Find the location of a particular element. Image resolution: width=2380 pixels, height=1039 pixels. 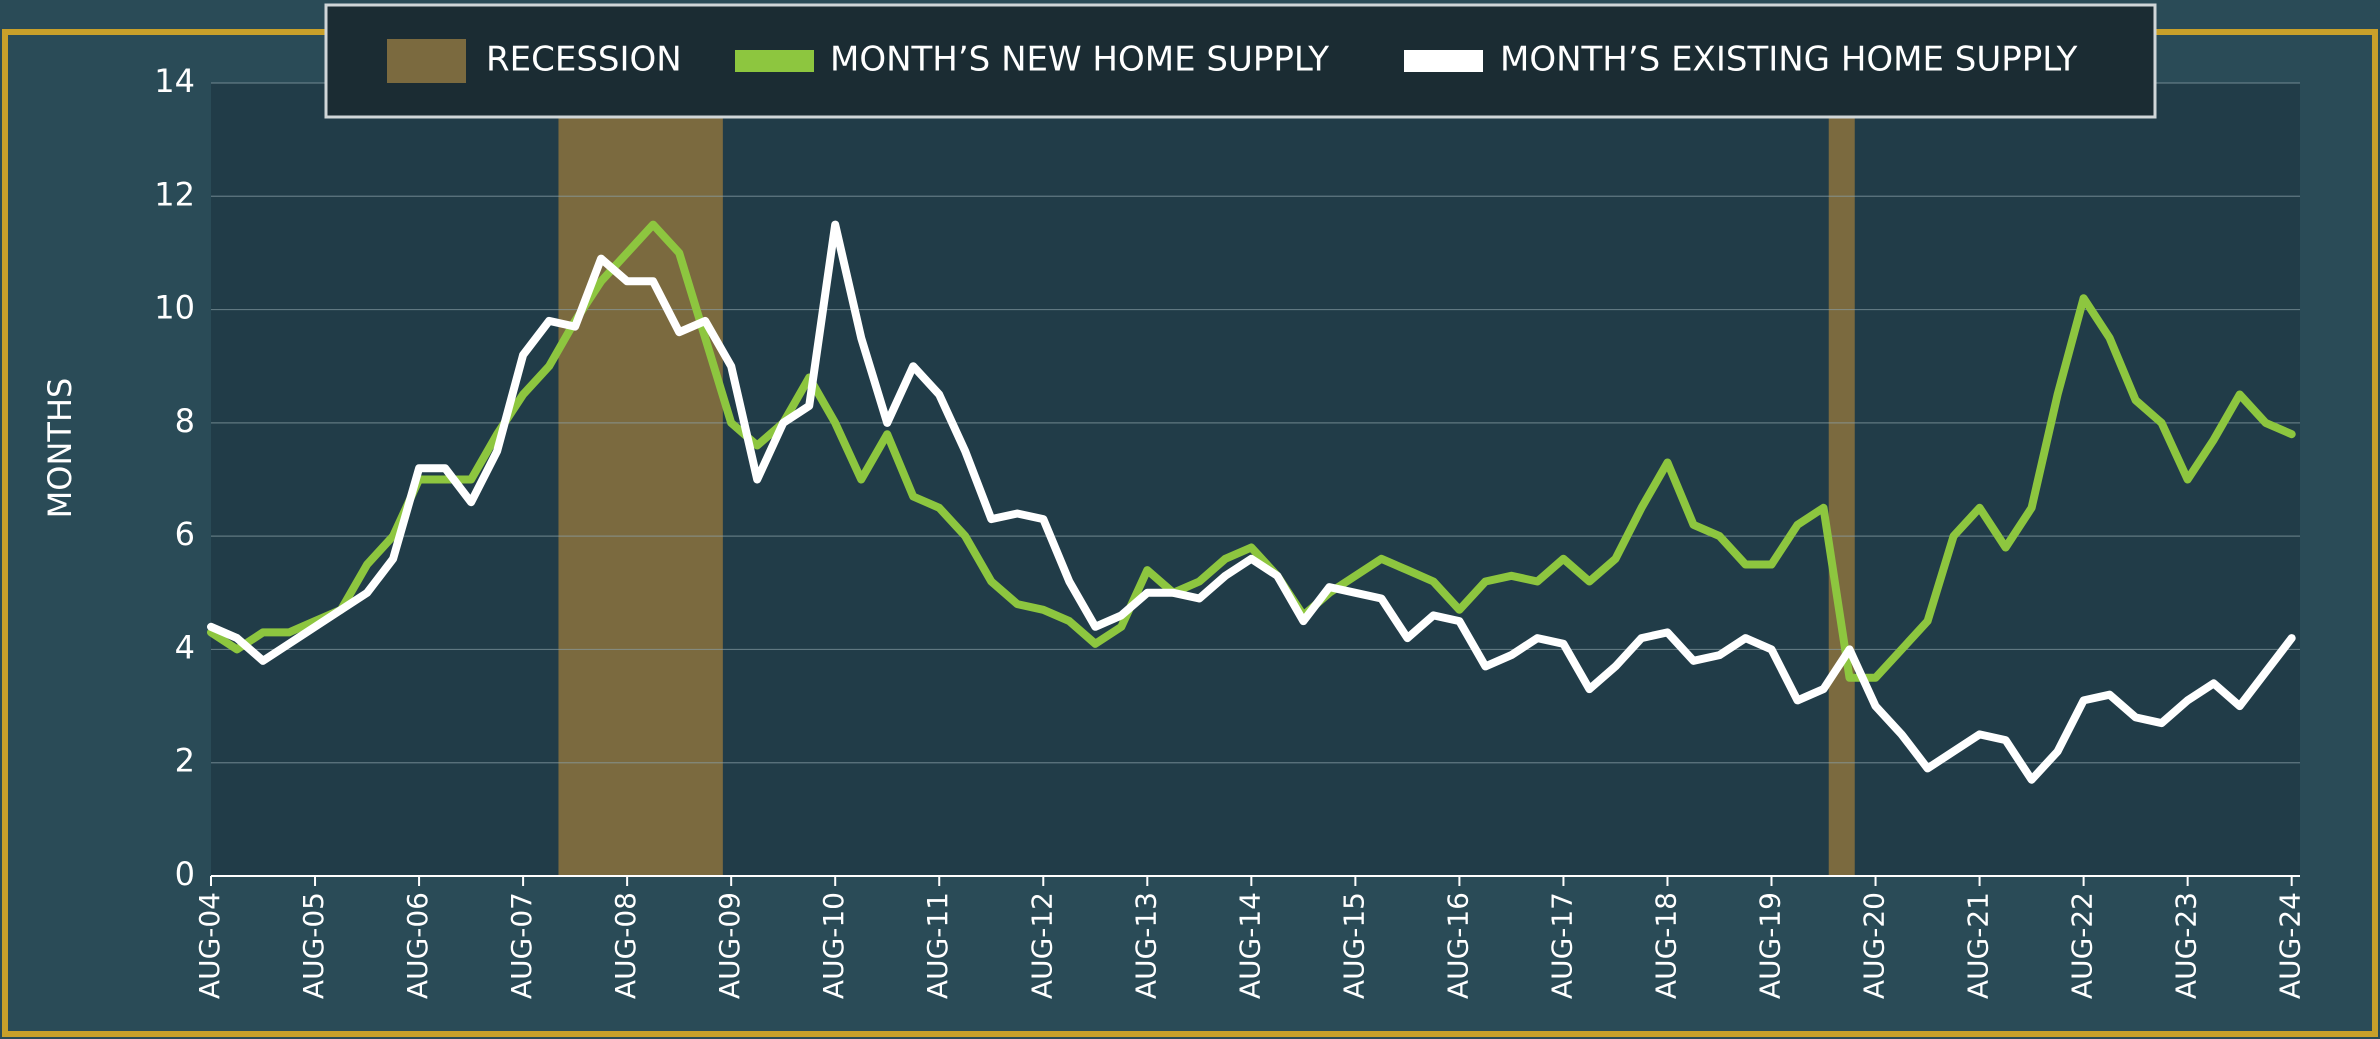

x-tick-label: AUG-14 is located at coordinates (1249, 945).